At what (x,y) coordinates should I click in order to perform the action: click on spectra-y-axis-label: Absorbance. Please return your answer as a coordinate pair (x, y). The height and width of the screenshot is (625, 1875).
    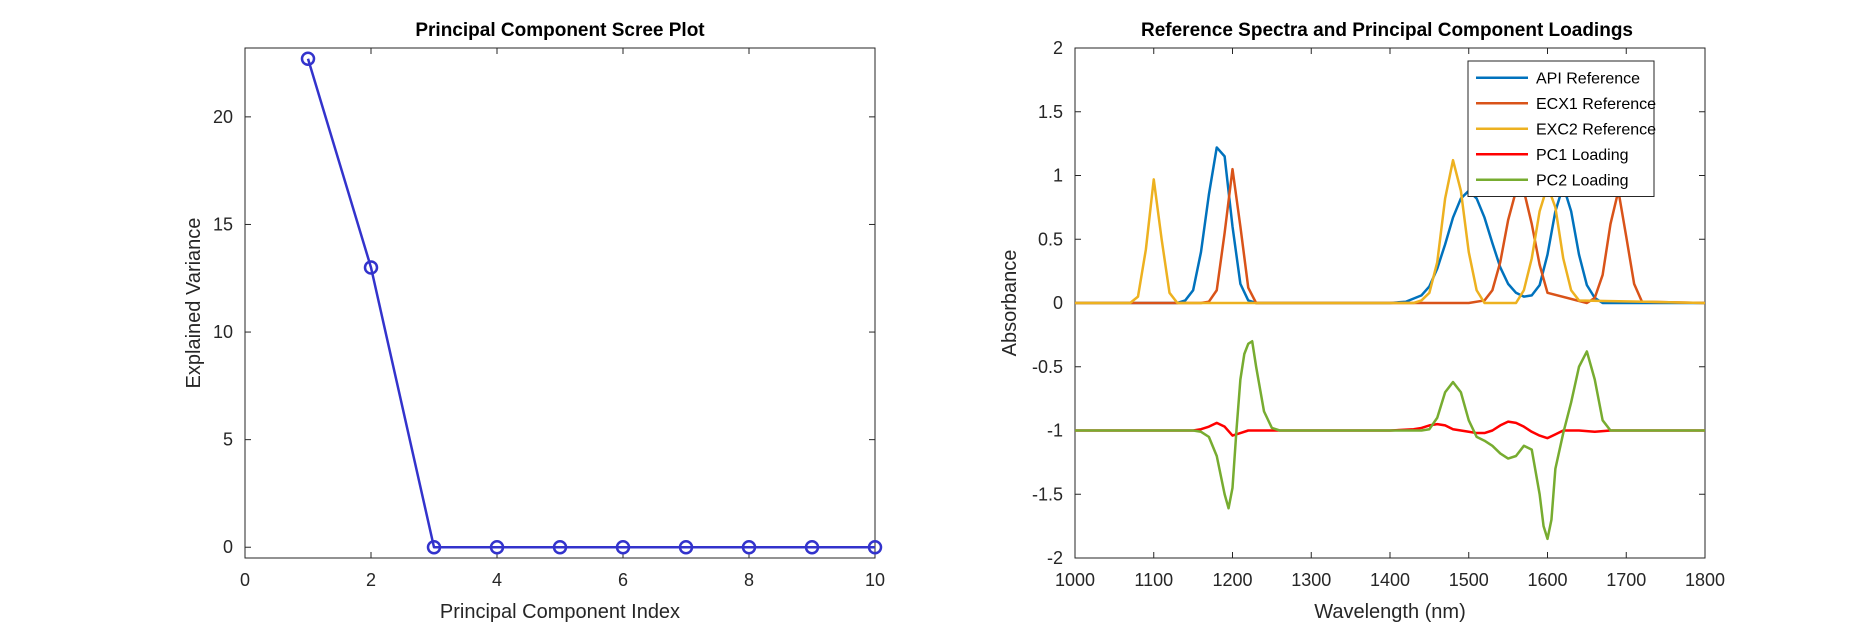
    Looking at the image, I should click on (1010, 303).